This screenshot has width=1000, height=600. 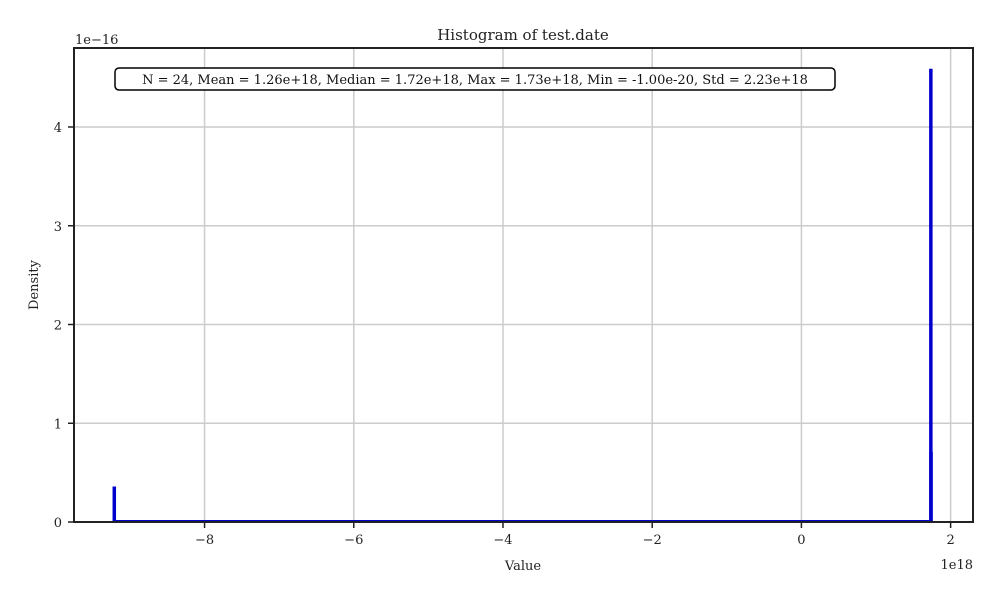 I want to click on y-tick-label: 1, so click(x=58, y=424).